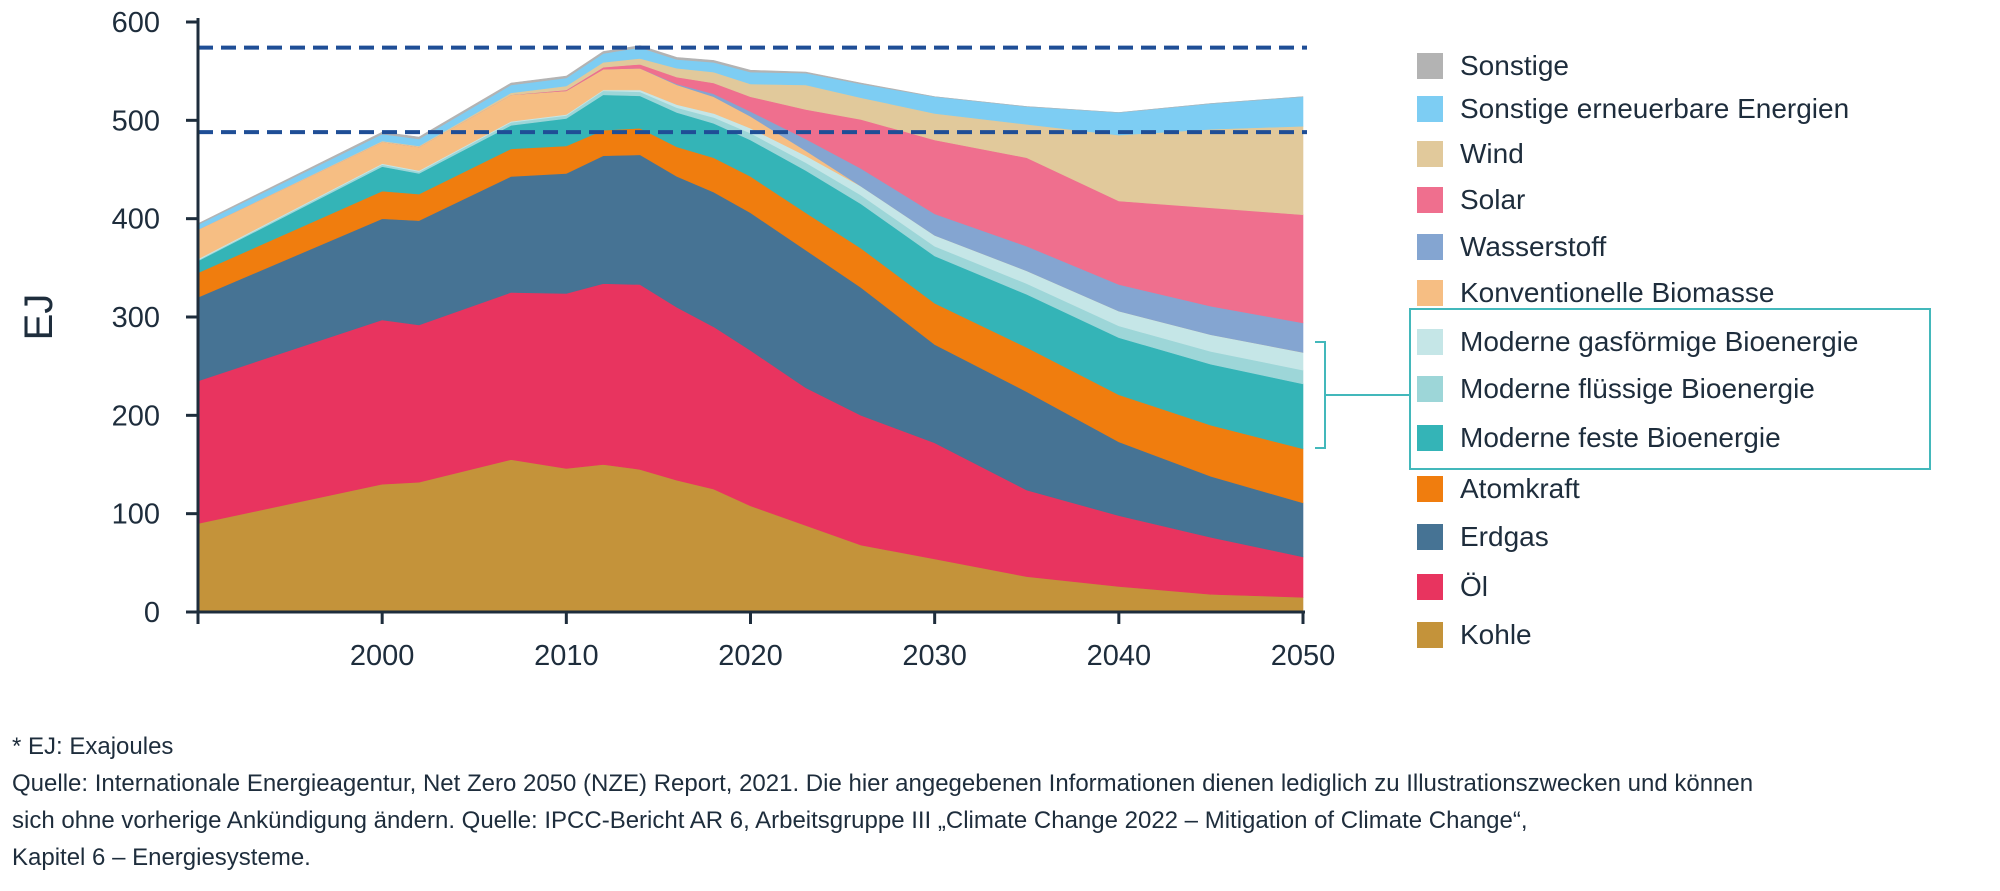 Image resolution: width=2000 pixels, height=891 pixels. I want to click on legend-label: Sonstige erneuerbare Energien, so click(1654, 108).